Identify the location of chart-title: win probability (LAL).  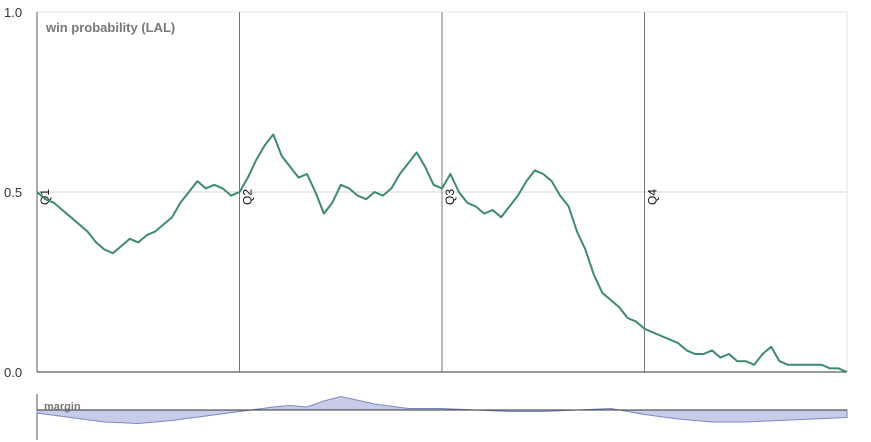
(110, 27).